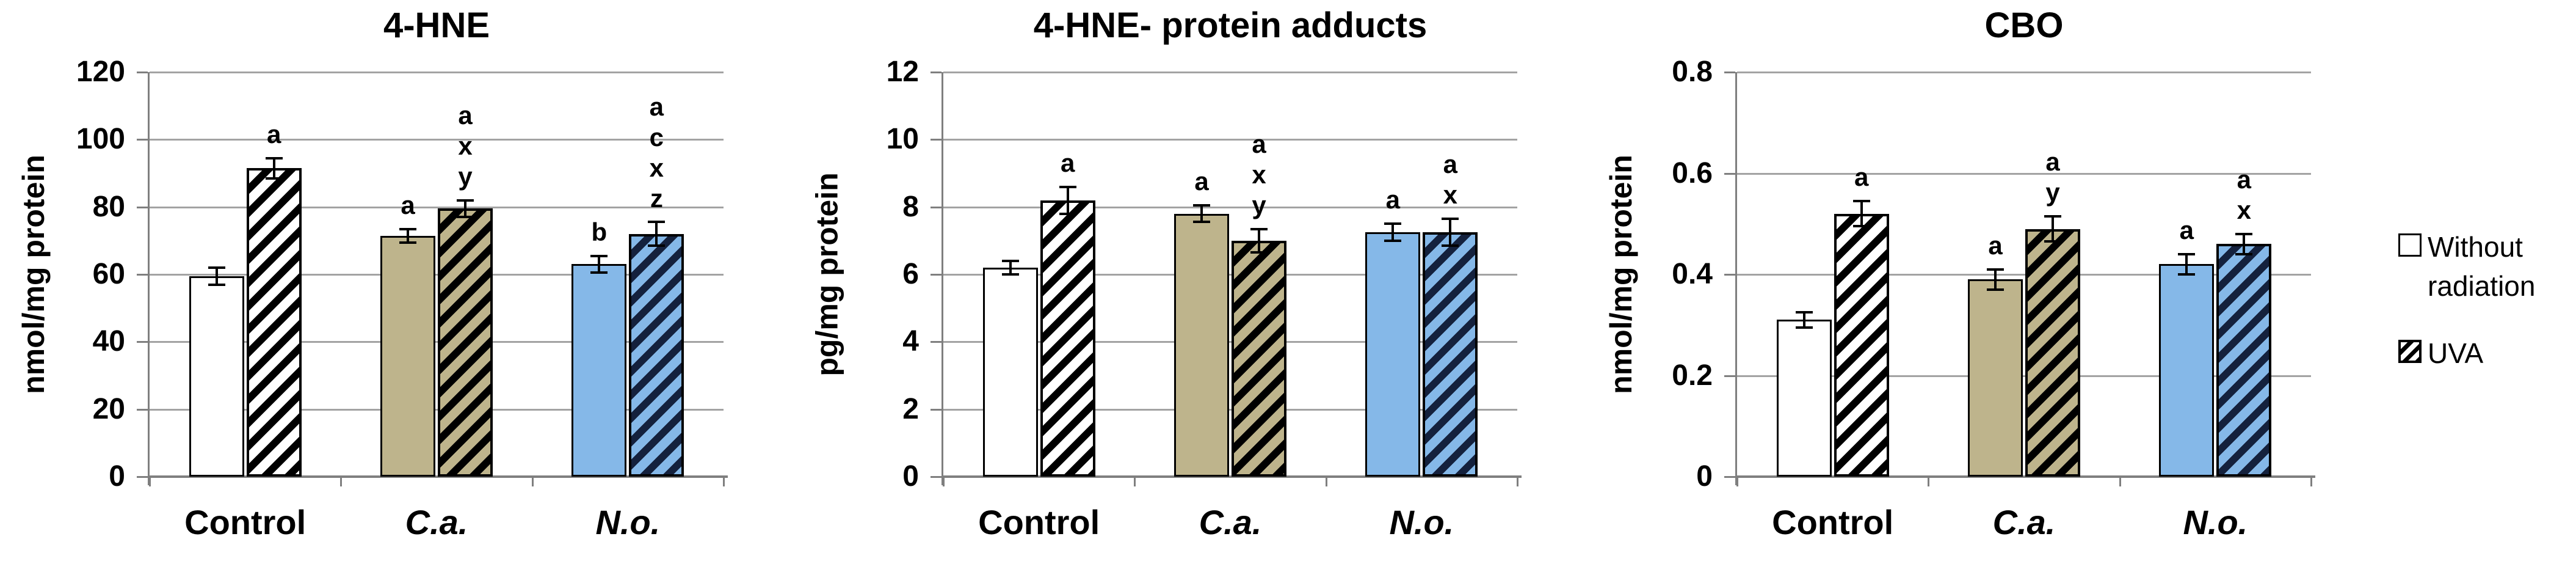 This screenshot has width=2576, height=561. What do you see at coordinates (108, 342) in the screenshot?
I see `y-tick-label: 40` at bounding box center [108, 342].